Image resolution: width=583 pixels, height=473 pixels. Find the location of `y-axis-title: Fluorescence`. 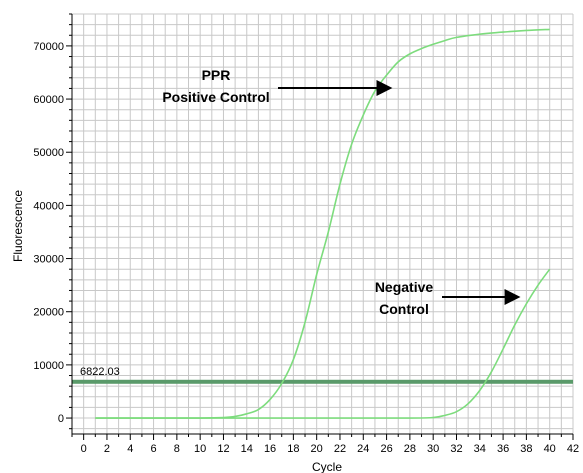

y-axis-title: Fluorescence is located at coordinates (18, 226).